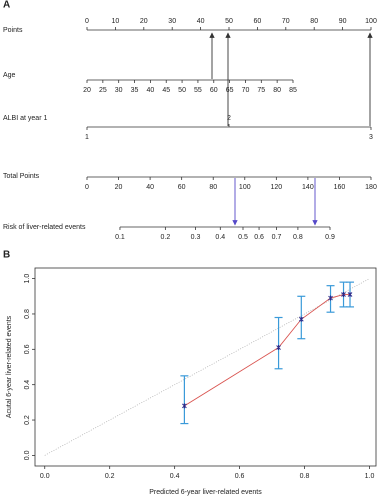  What do you see at coordinates (27, 385) in the screenshot?
I see `y-tick-label: 0.4` at bounding box center [27, 385].